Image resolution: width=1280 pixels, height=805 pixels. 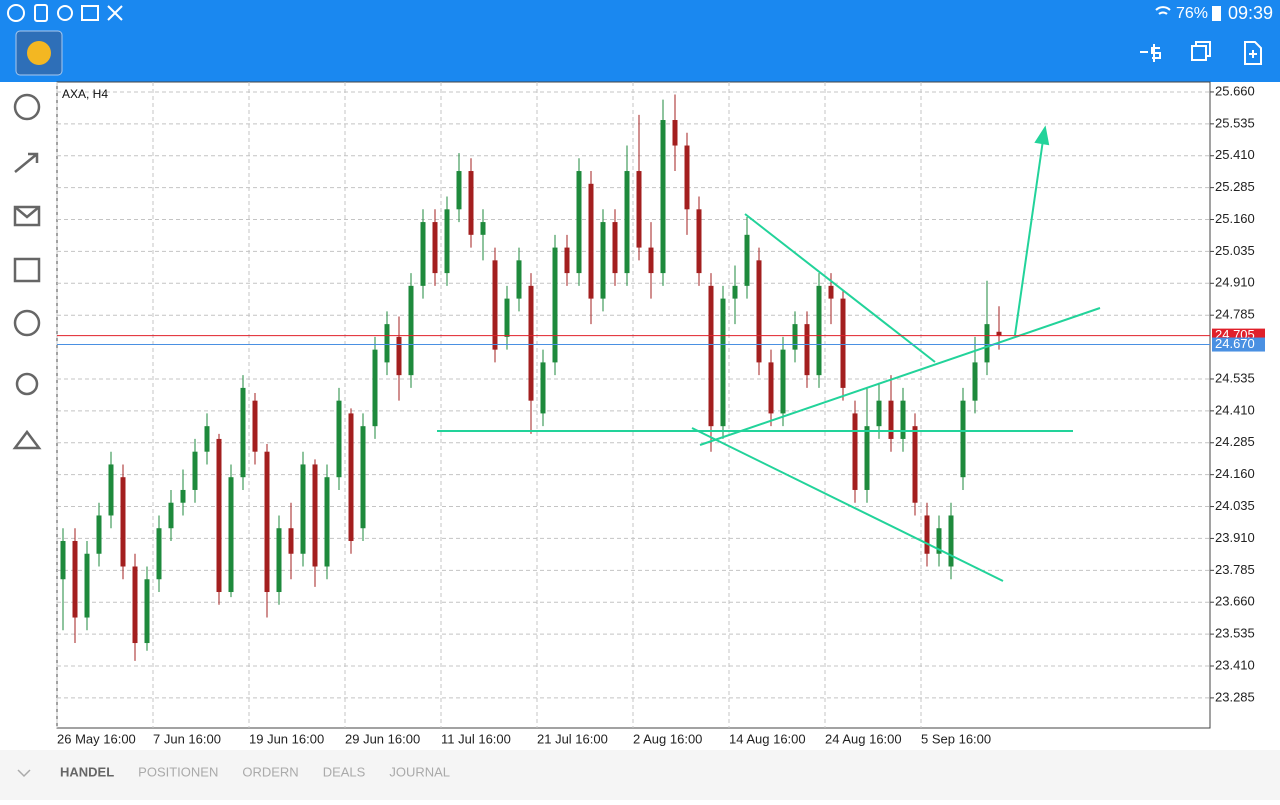 What do you see at coordinates (1235, 633) in the screenshot?
I see `y-tick-label: 23.535` at bounding box center [1235, 633].